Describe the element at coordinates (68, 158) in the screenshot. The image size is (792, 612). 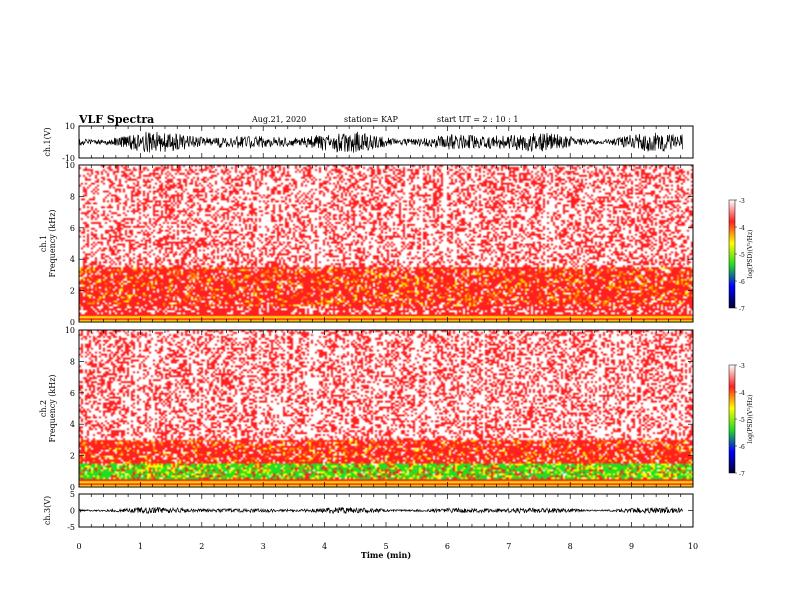
I see `y-tick-label: -10` at that location.